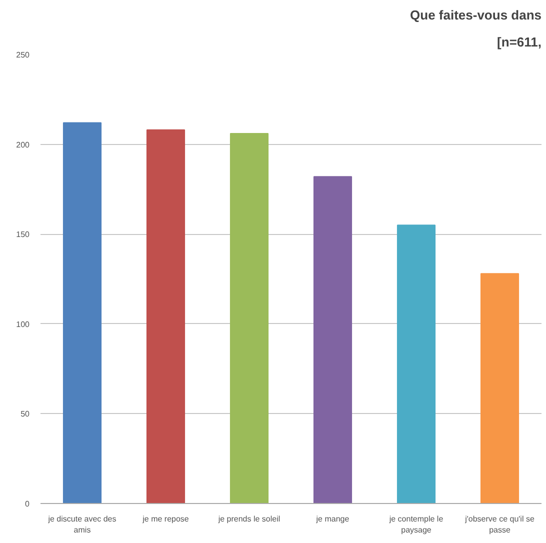  Describe the element at coordinates (332, 519) in the screenshot. I see `x-tick-label: je mange` at that location.